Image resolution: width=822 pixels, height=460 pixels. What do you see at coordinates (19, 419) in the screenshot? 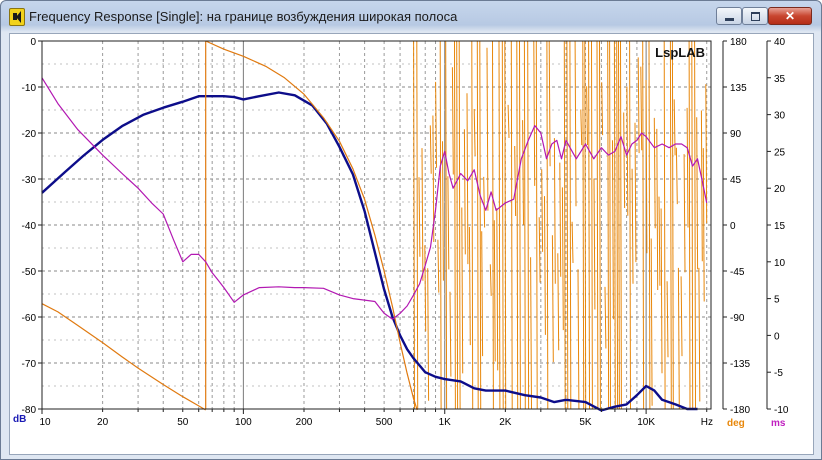
I see `db-unit-label: dB` at bounding box center [19, 419].